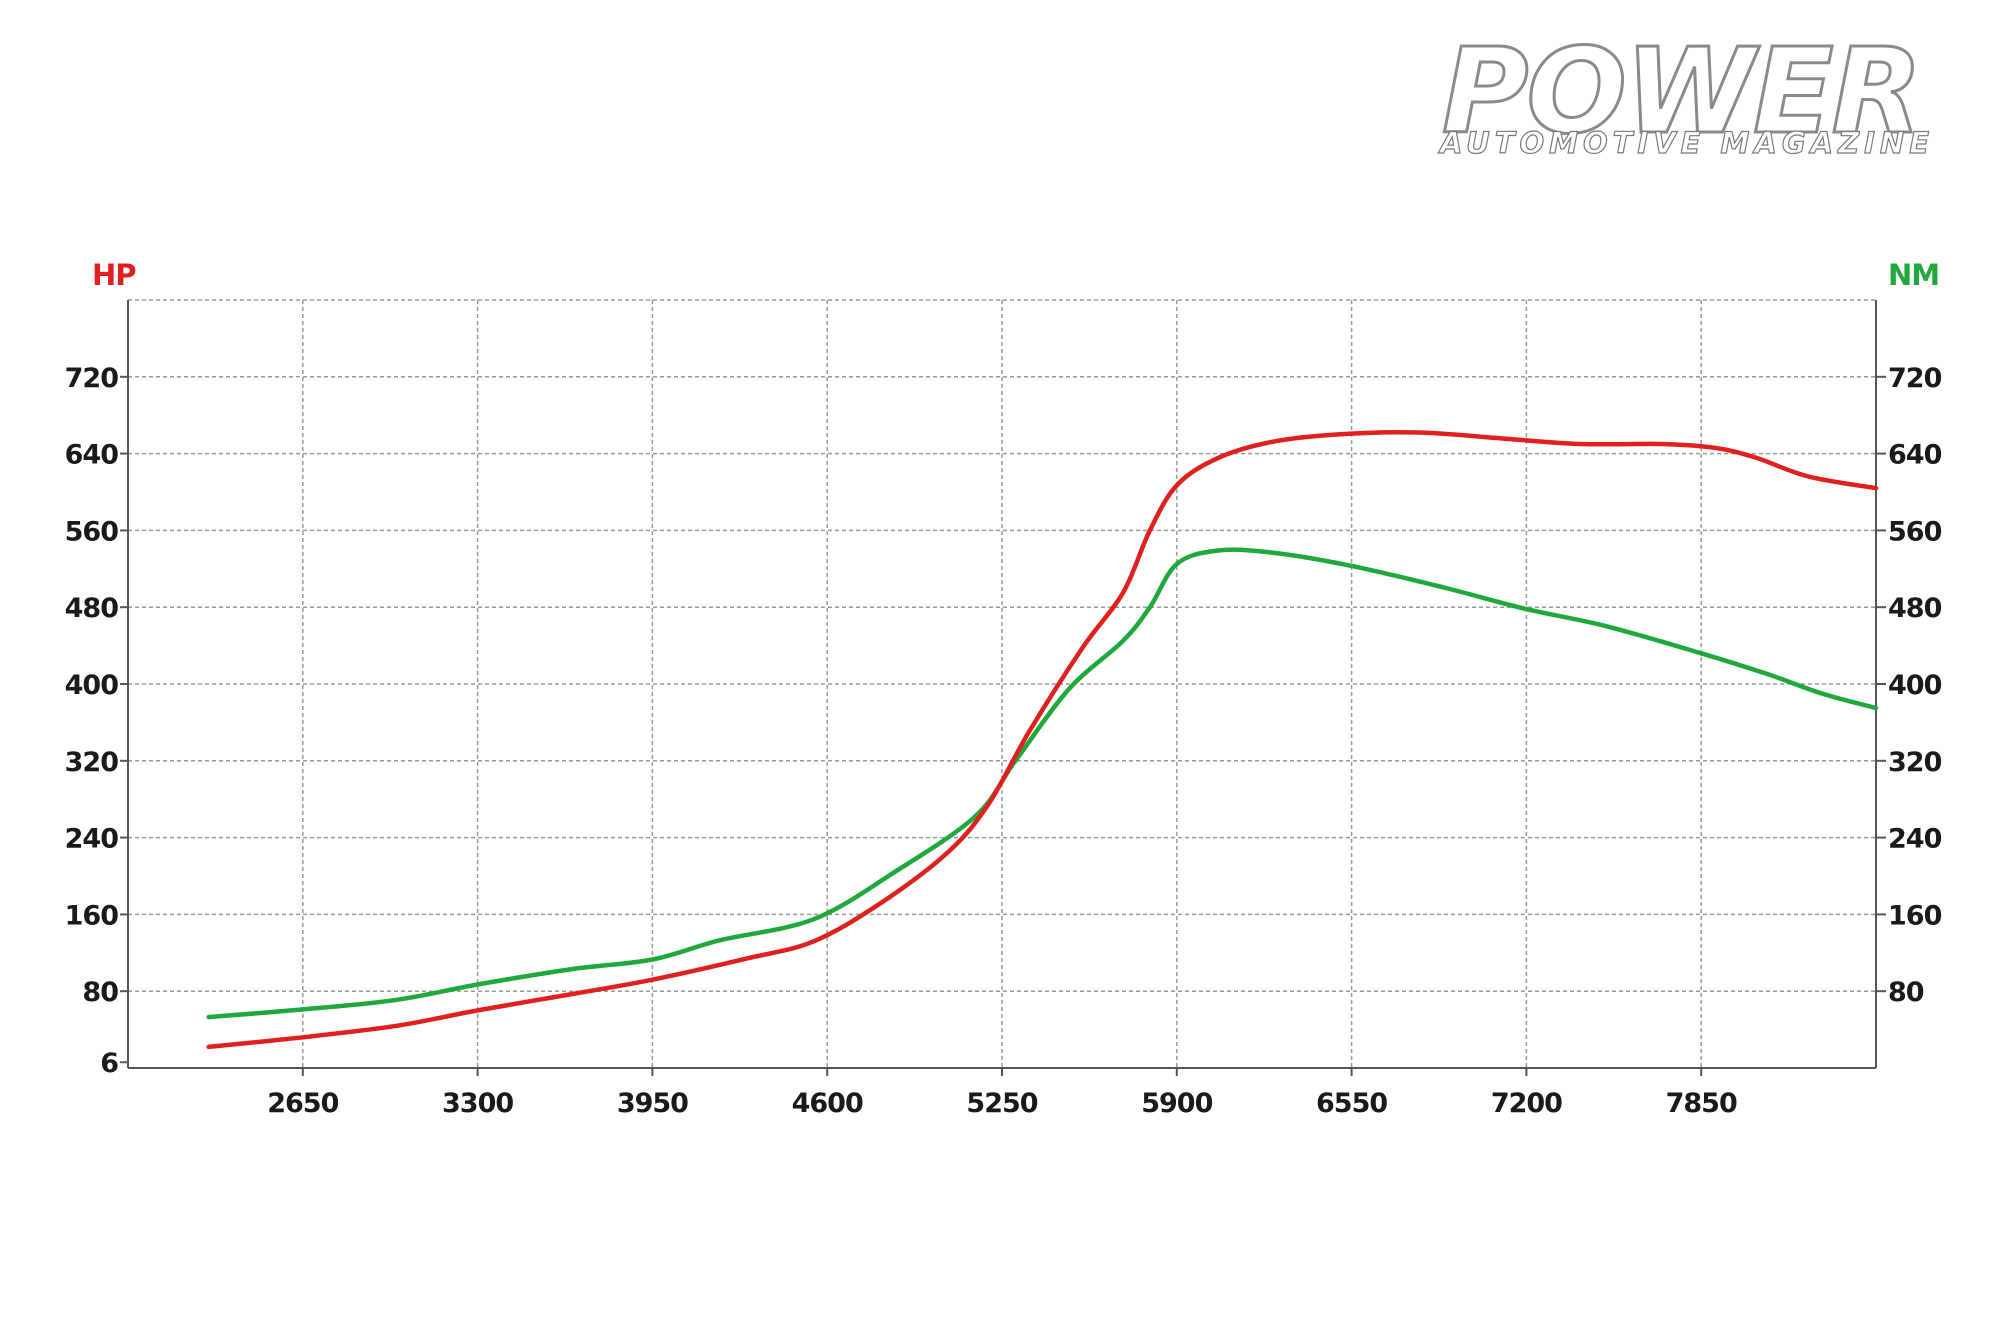 Image resolution: width=2000 pixels, height=1333 pixels. Describe the element at coordinates (92, 531) in the screenshot. I see `left-tick-label: 560` at that location.